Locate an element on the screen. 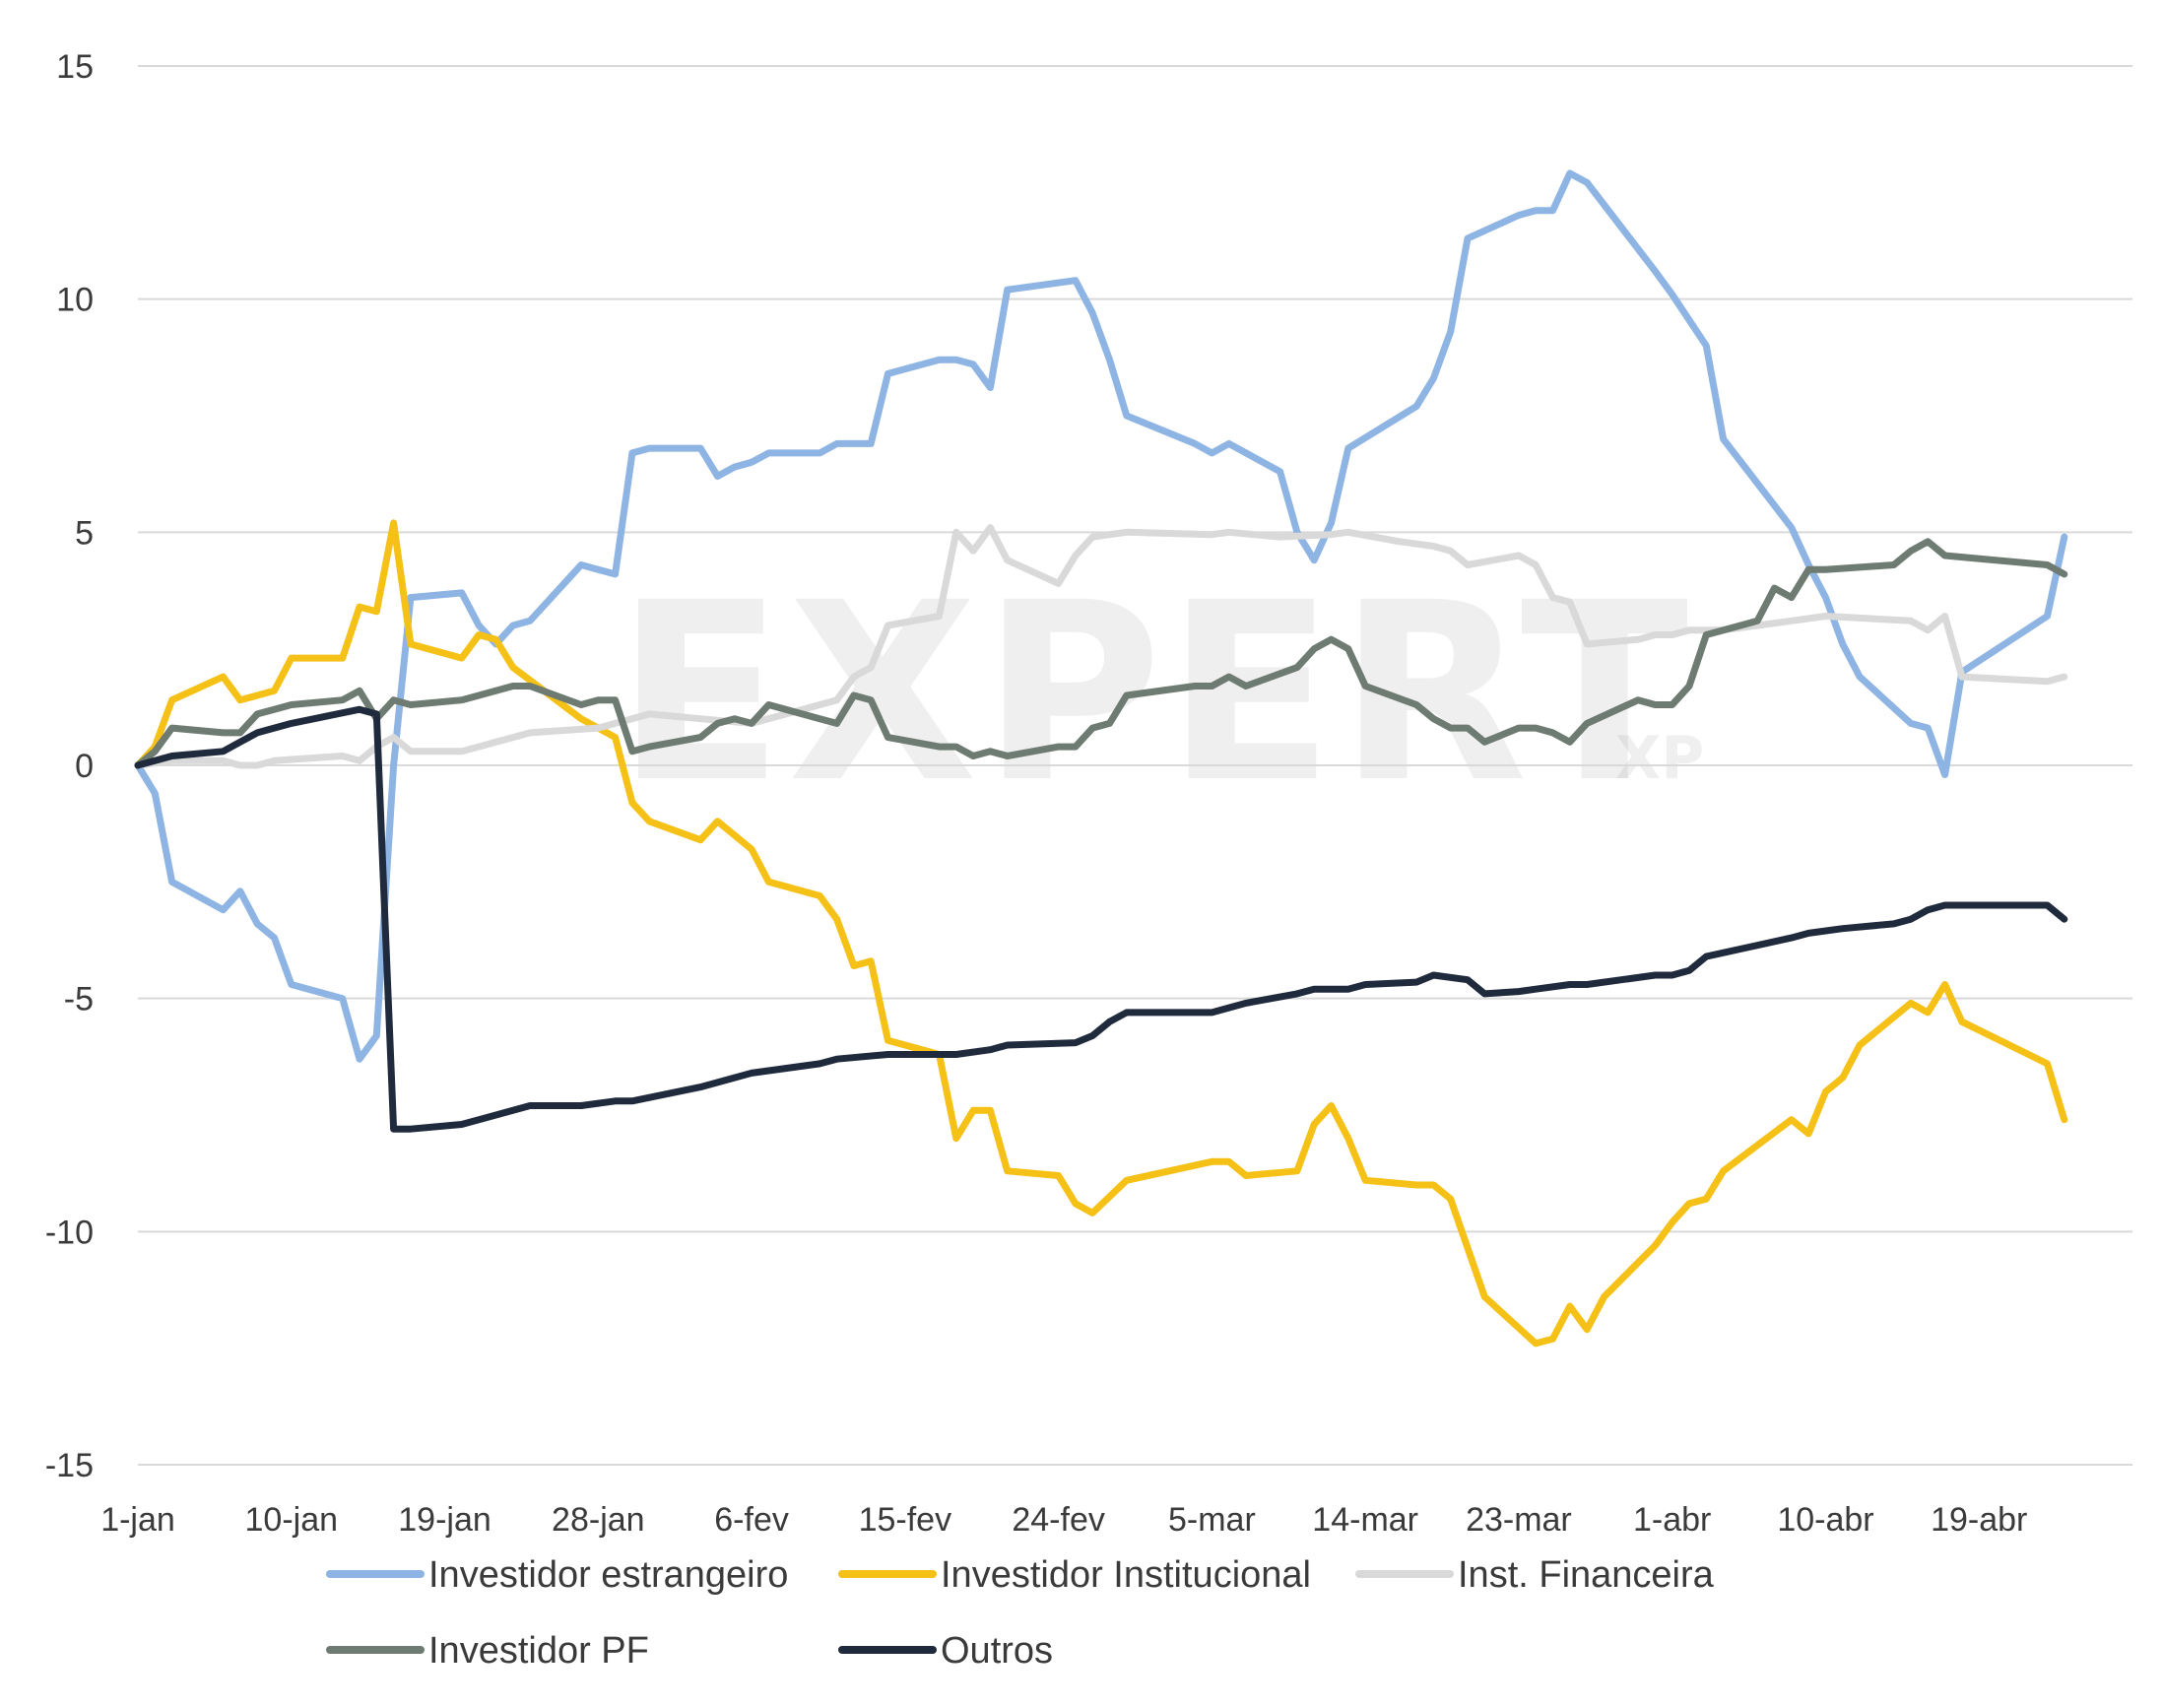 The width and height of the screenshot is (2162, 1708). y-tick-label: 5 is located at coordinates (85, 533).